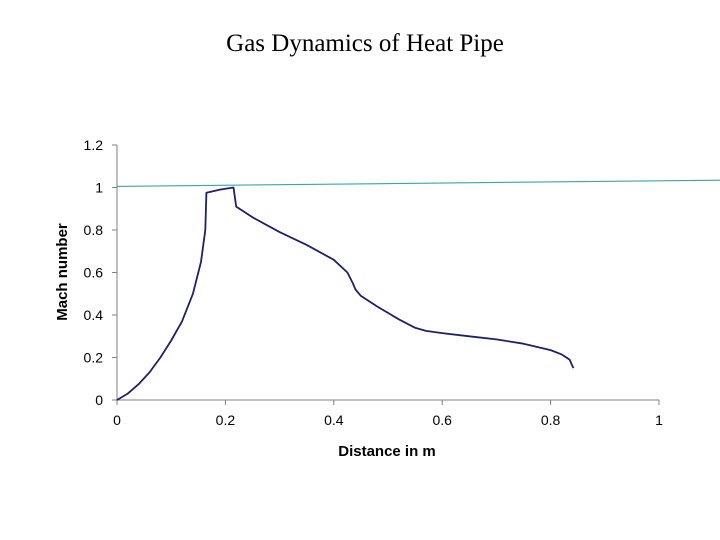 The image size is (720, 540). What do you see at coordinates (99, 188) in the screenshot?
I see `y-tick-label: 1` at bounding box center [99, 188].